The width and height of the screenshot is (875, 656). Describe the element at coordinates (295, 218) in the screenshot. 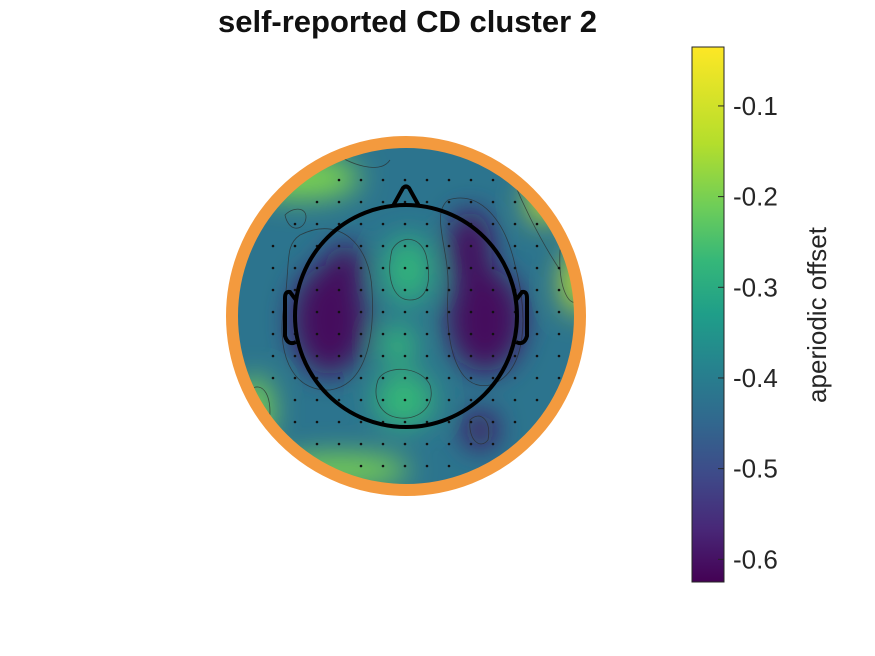

I see `contour-line` at that location.